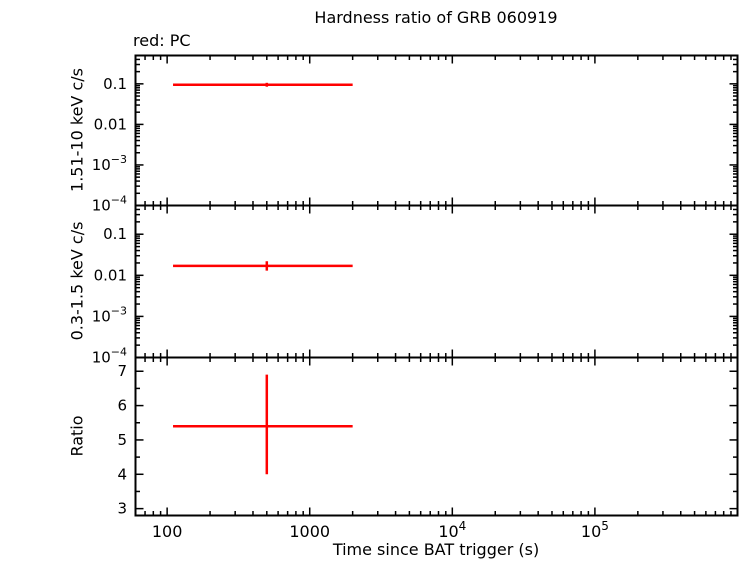  I want to click on legend-pc-label: red: PC, so click(162, 40).